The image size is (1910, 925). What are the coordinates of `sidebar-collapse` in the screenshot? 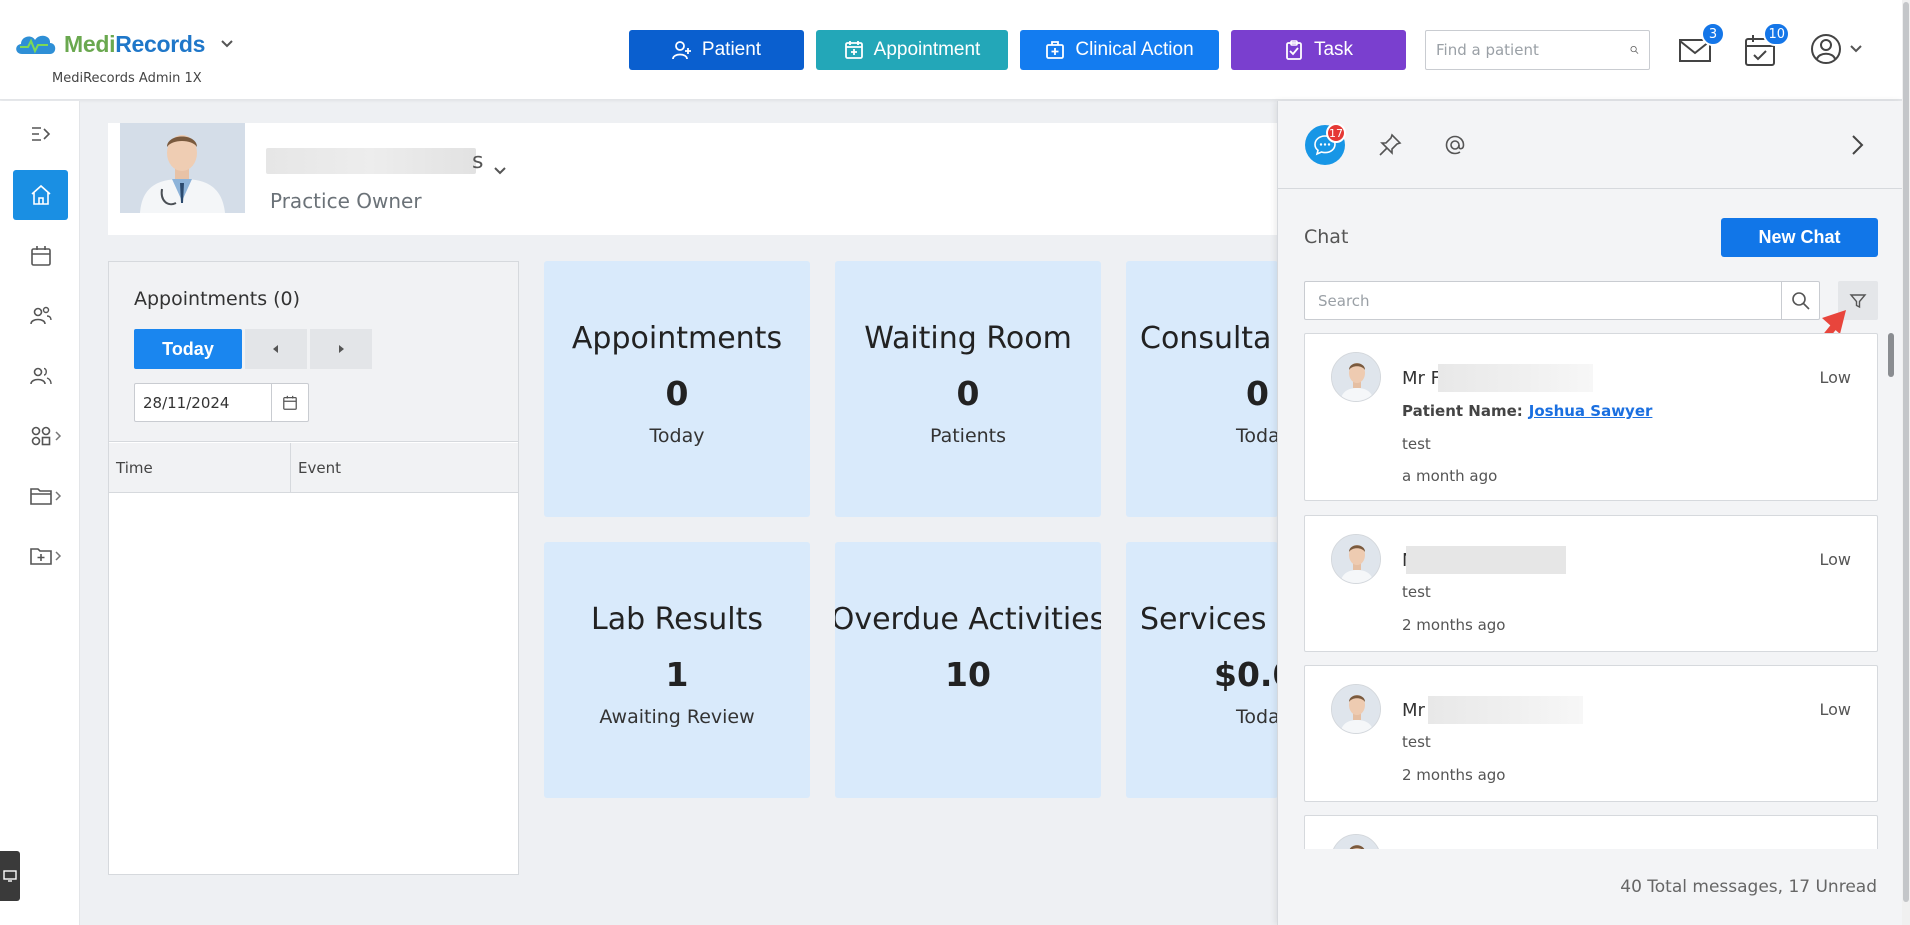 It's located at (40, 134).